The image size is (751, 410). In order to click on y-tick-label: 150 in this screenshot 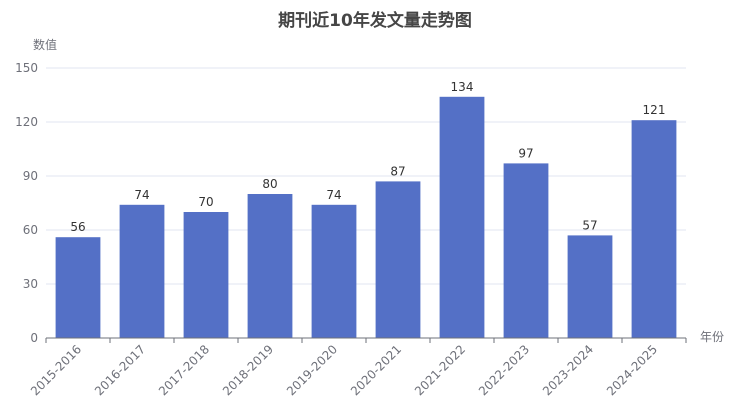, I will do `click(26, 68)`.